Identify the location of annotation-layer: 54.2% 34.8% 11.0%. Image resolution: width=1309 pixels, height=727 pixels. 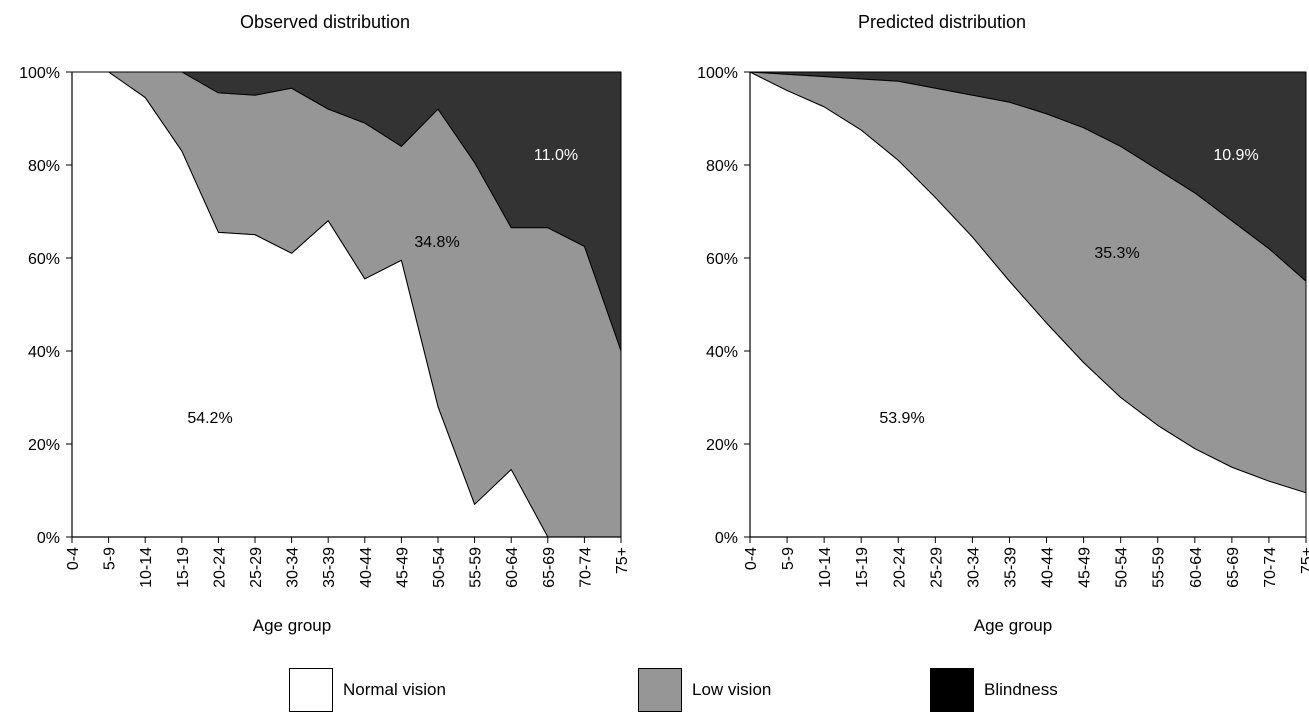
(382, 287).